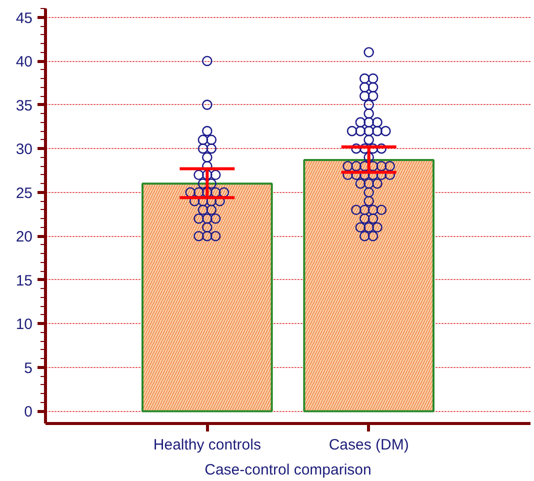  What do you see at coordinates (288, 470) in the screenshot?
I see `x-axis-title: Case-control comparison` at bounding box center [288, 470].